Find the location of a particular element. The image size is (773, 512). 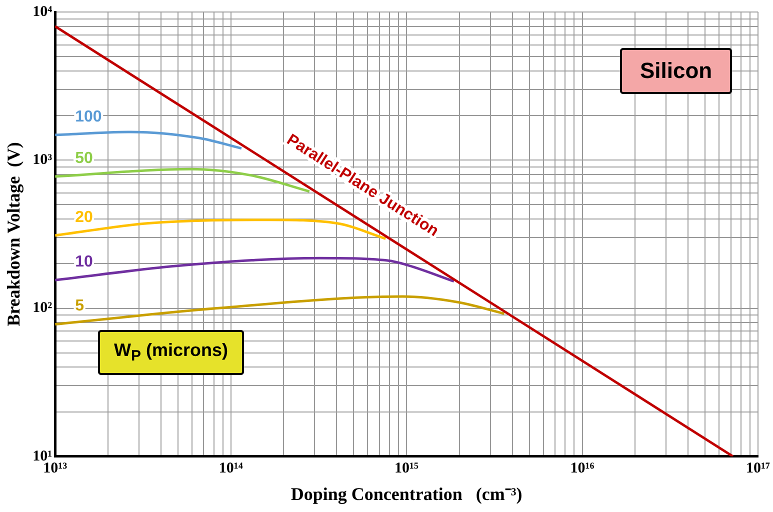

y-tick-label: 10² is located at coordinates (42, 308).